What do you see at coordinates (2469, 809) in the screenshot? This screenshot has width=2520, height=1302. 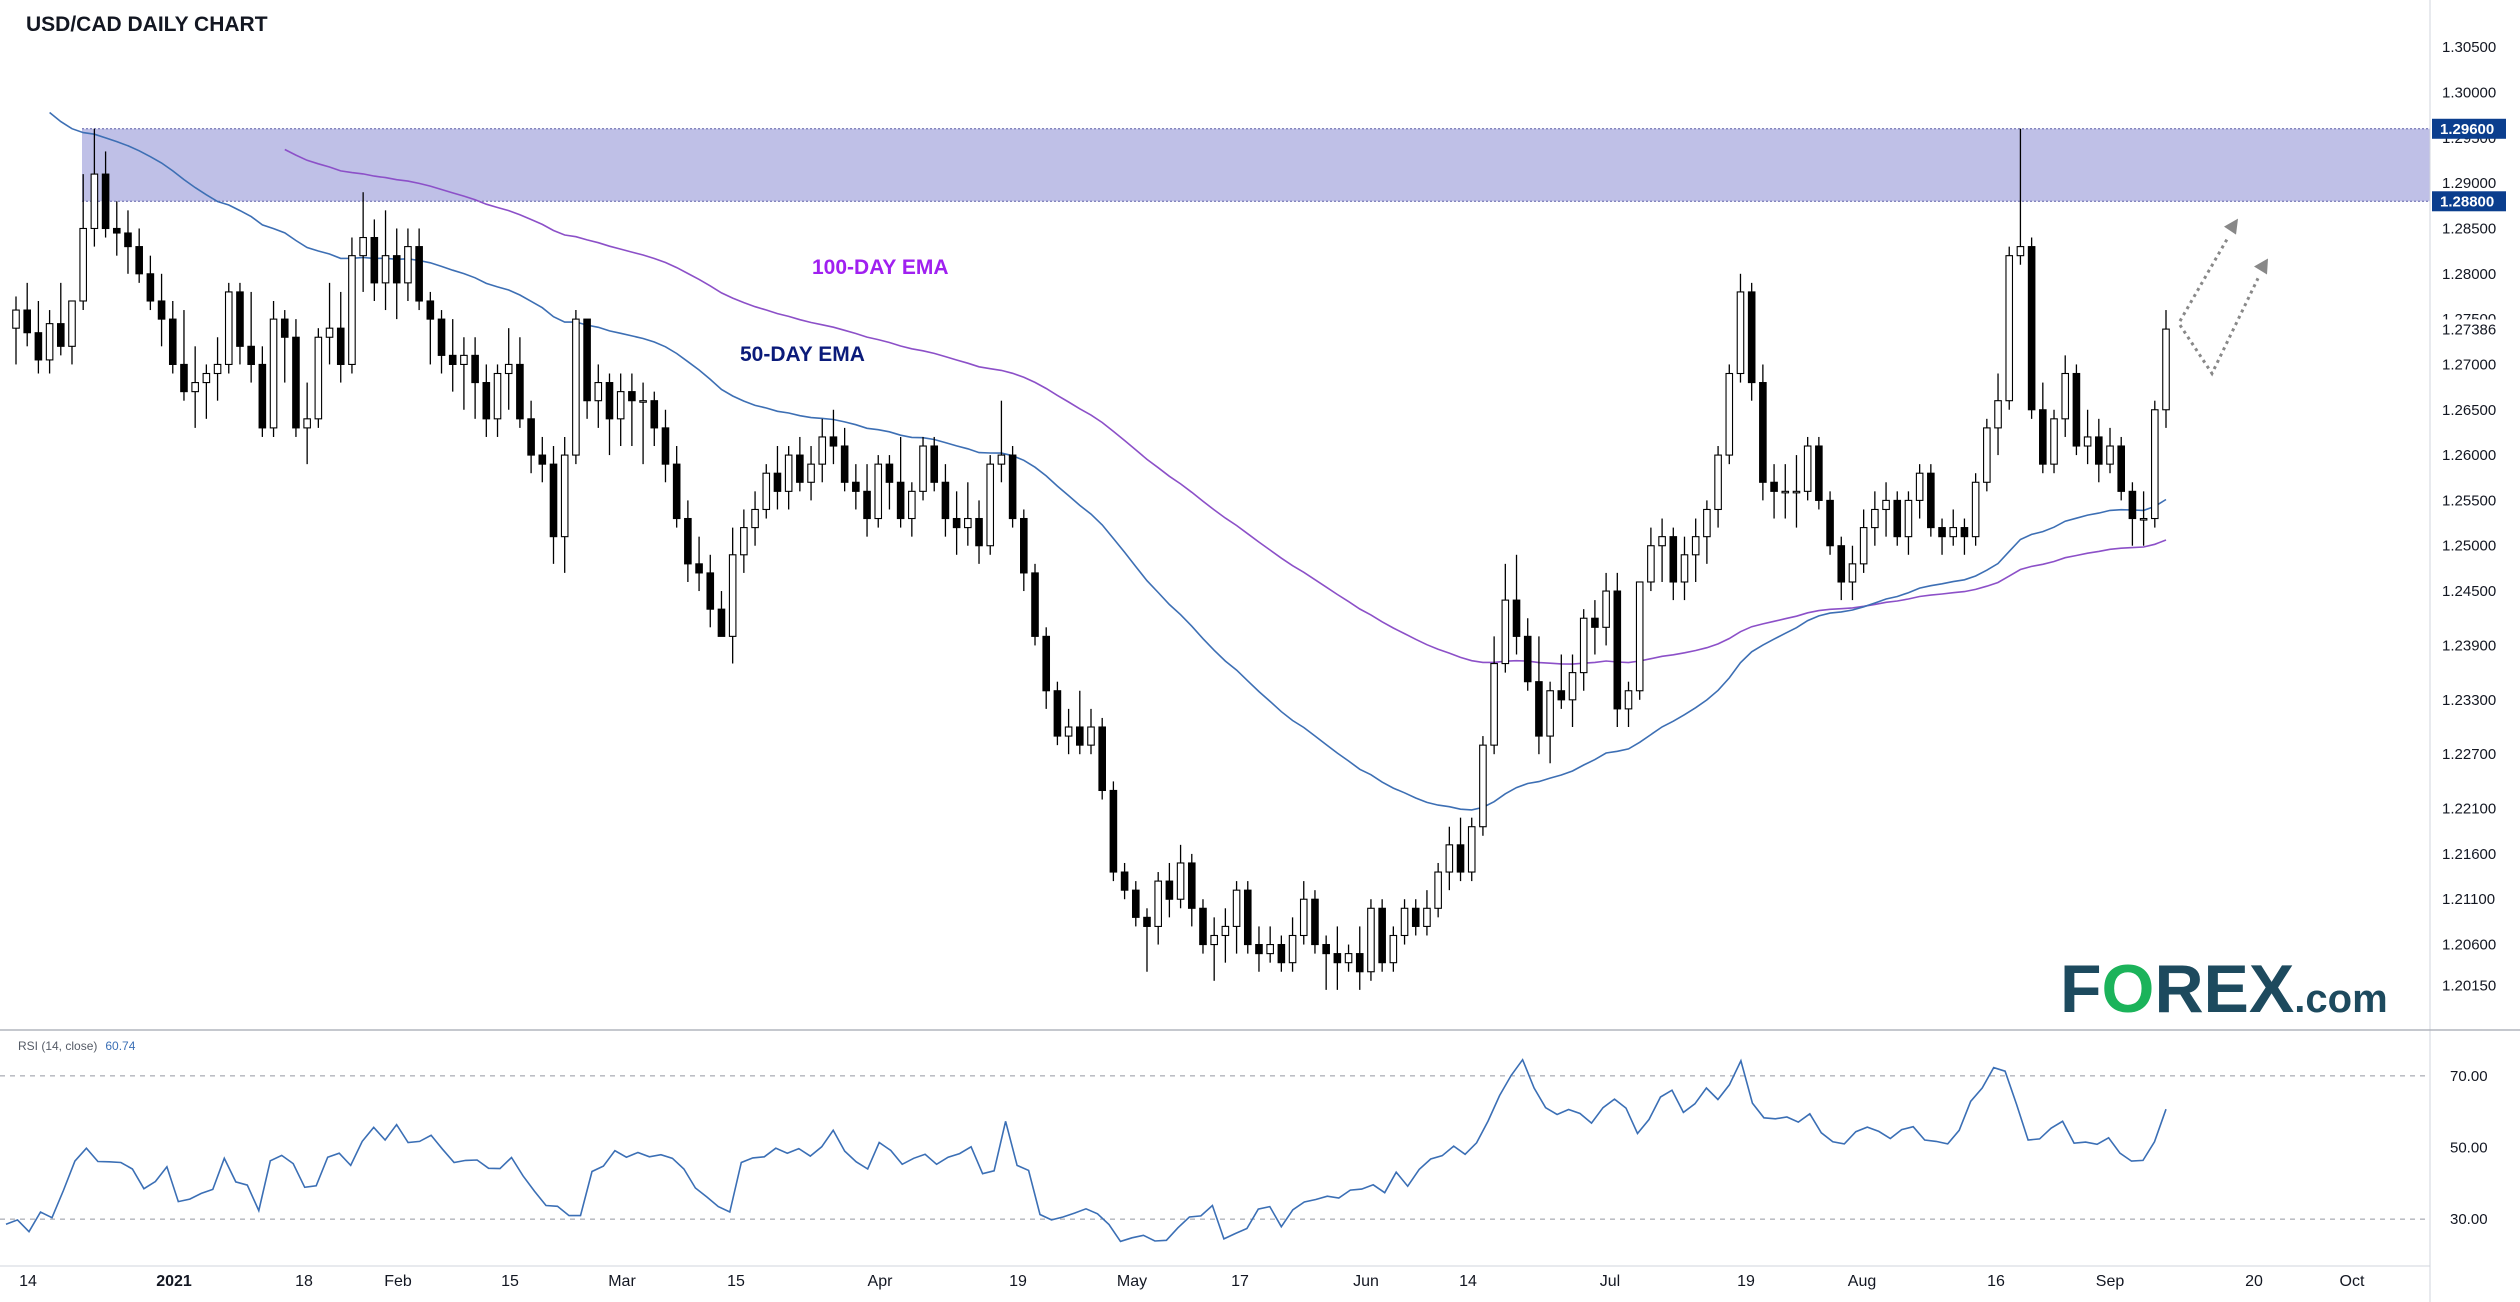 I see `y-tick-label: 1.22100` at bounding box center [2469, 809].